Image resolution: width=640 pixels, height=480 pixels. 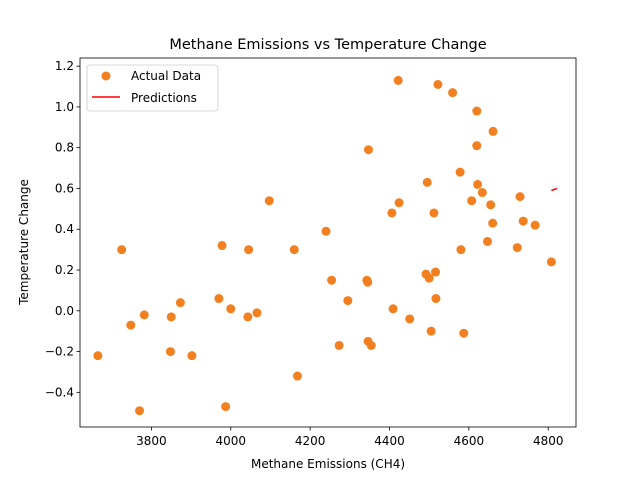 I want to click on y-axis-label: Temperature Change, so click(x=24, y=242).